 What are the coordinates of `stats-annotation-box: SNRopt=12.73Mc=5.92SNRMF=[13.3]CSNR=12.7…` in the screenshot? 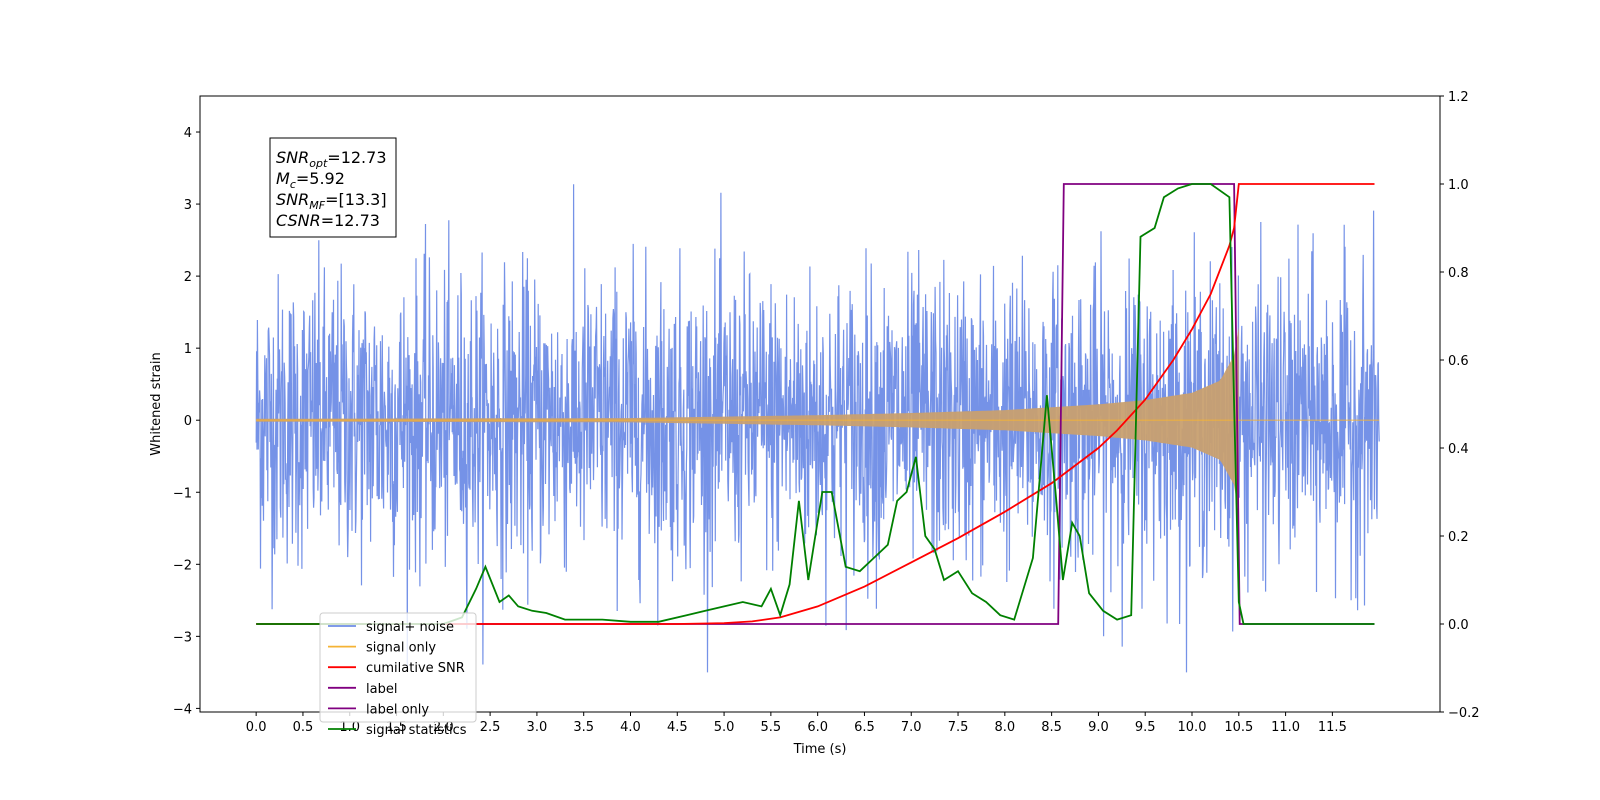 It's located at (333, 187).